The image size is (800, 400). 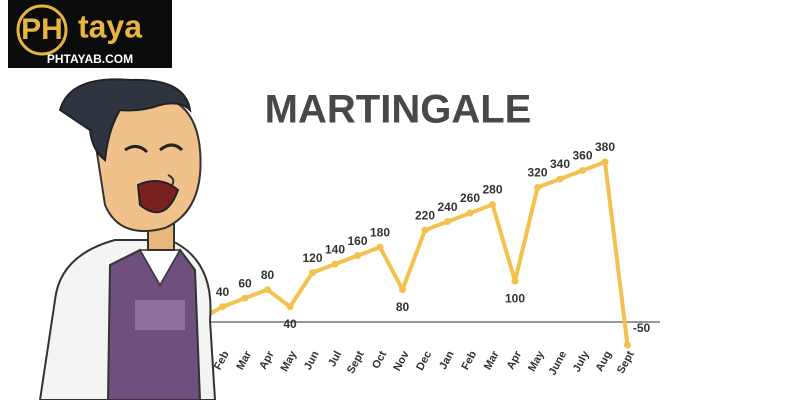 What do you see at coordinates (171, 180) in the screenshot?
I see `nose` at bounding box center [171, 180].